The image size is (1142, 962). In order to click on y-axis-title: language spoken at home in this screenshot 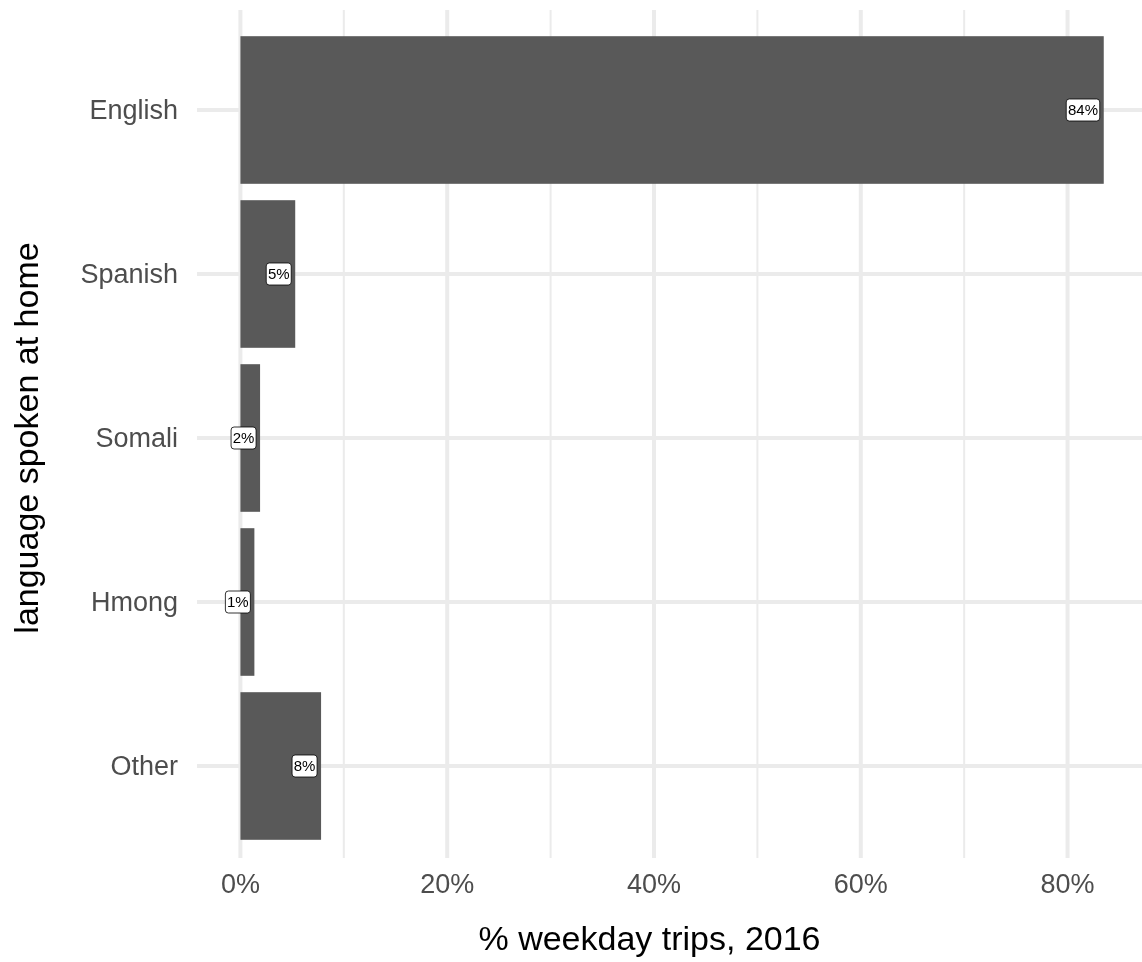, I will do `click(26, 438)`.